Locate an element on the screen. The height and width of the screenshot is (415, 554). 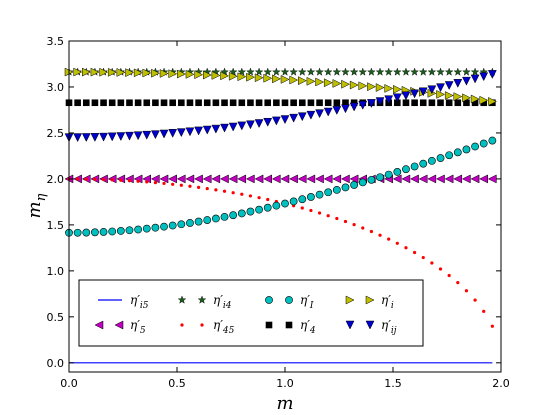
legend-label-subscript: 45 is located at coordinates (228, 331).